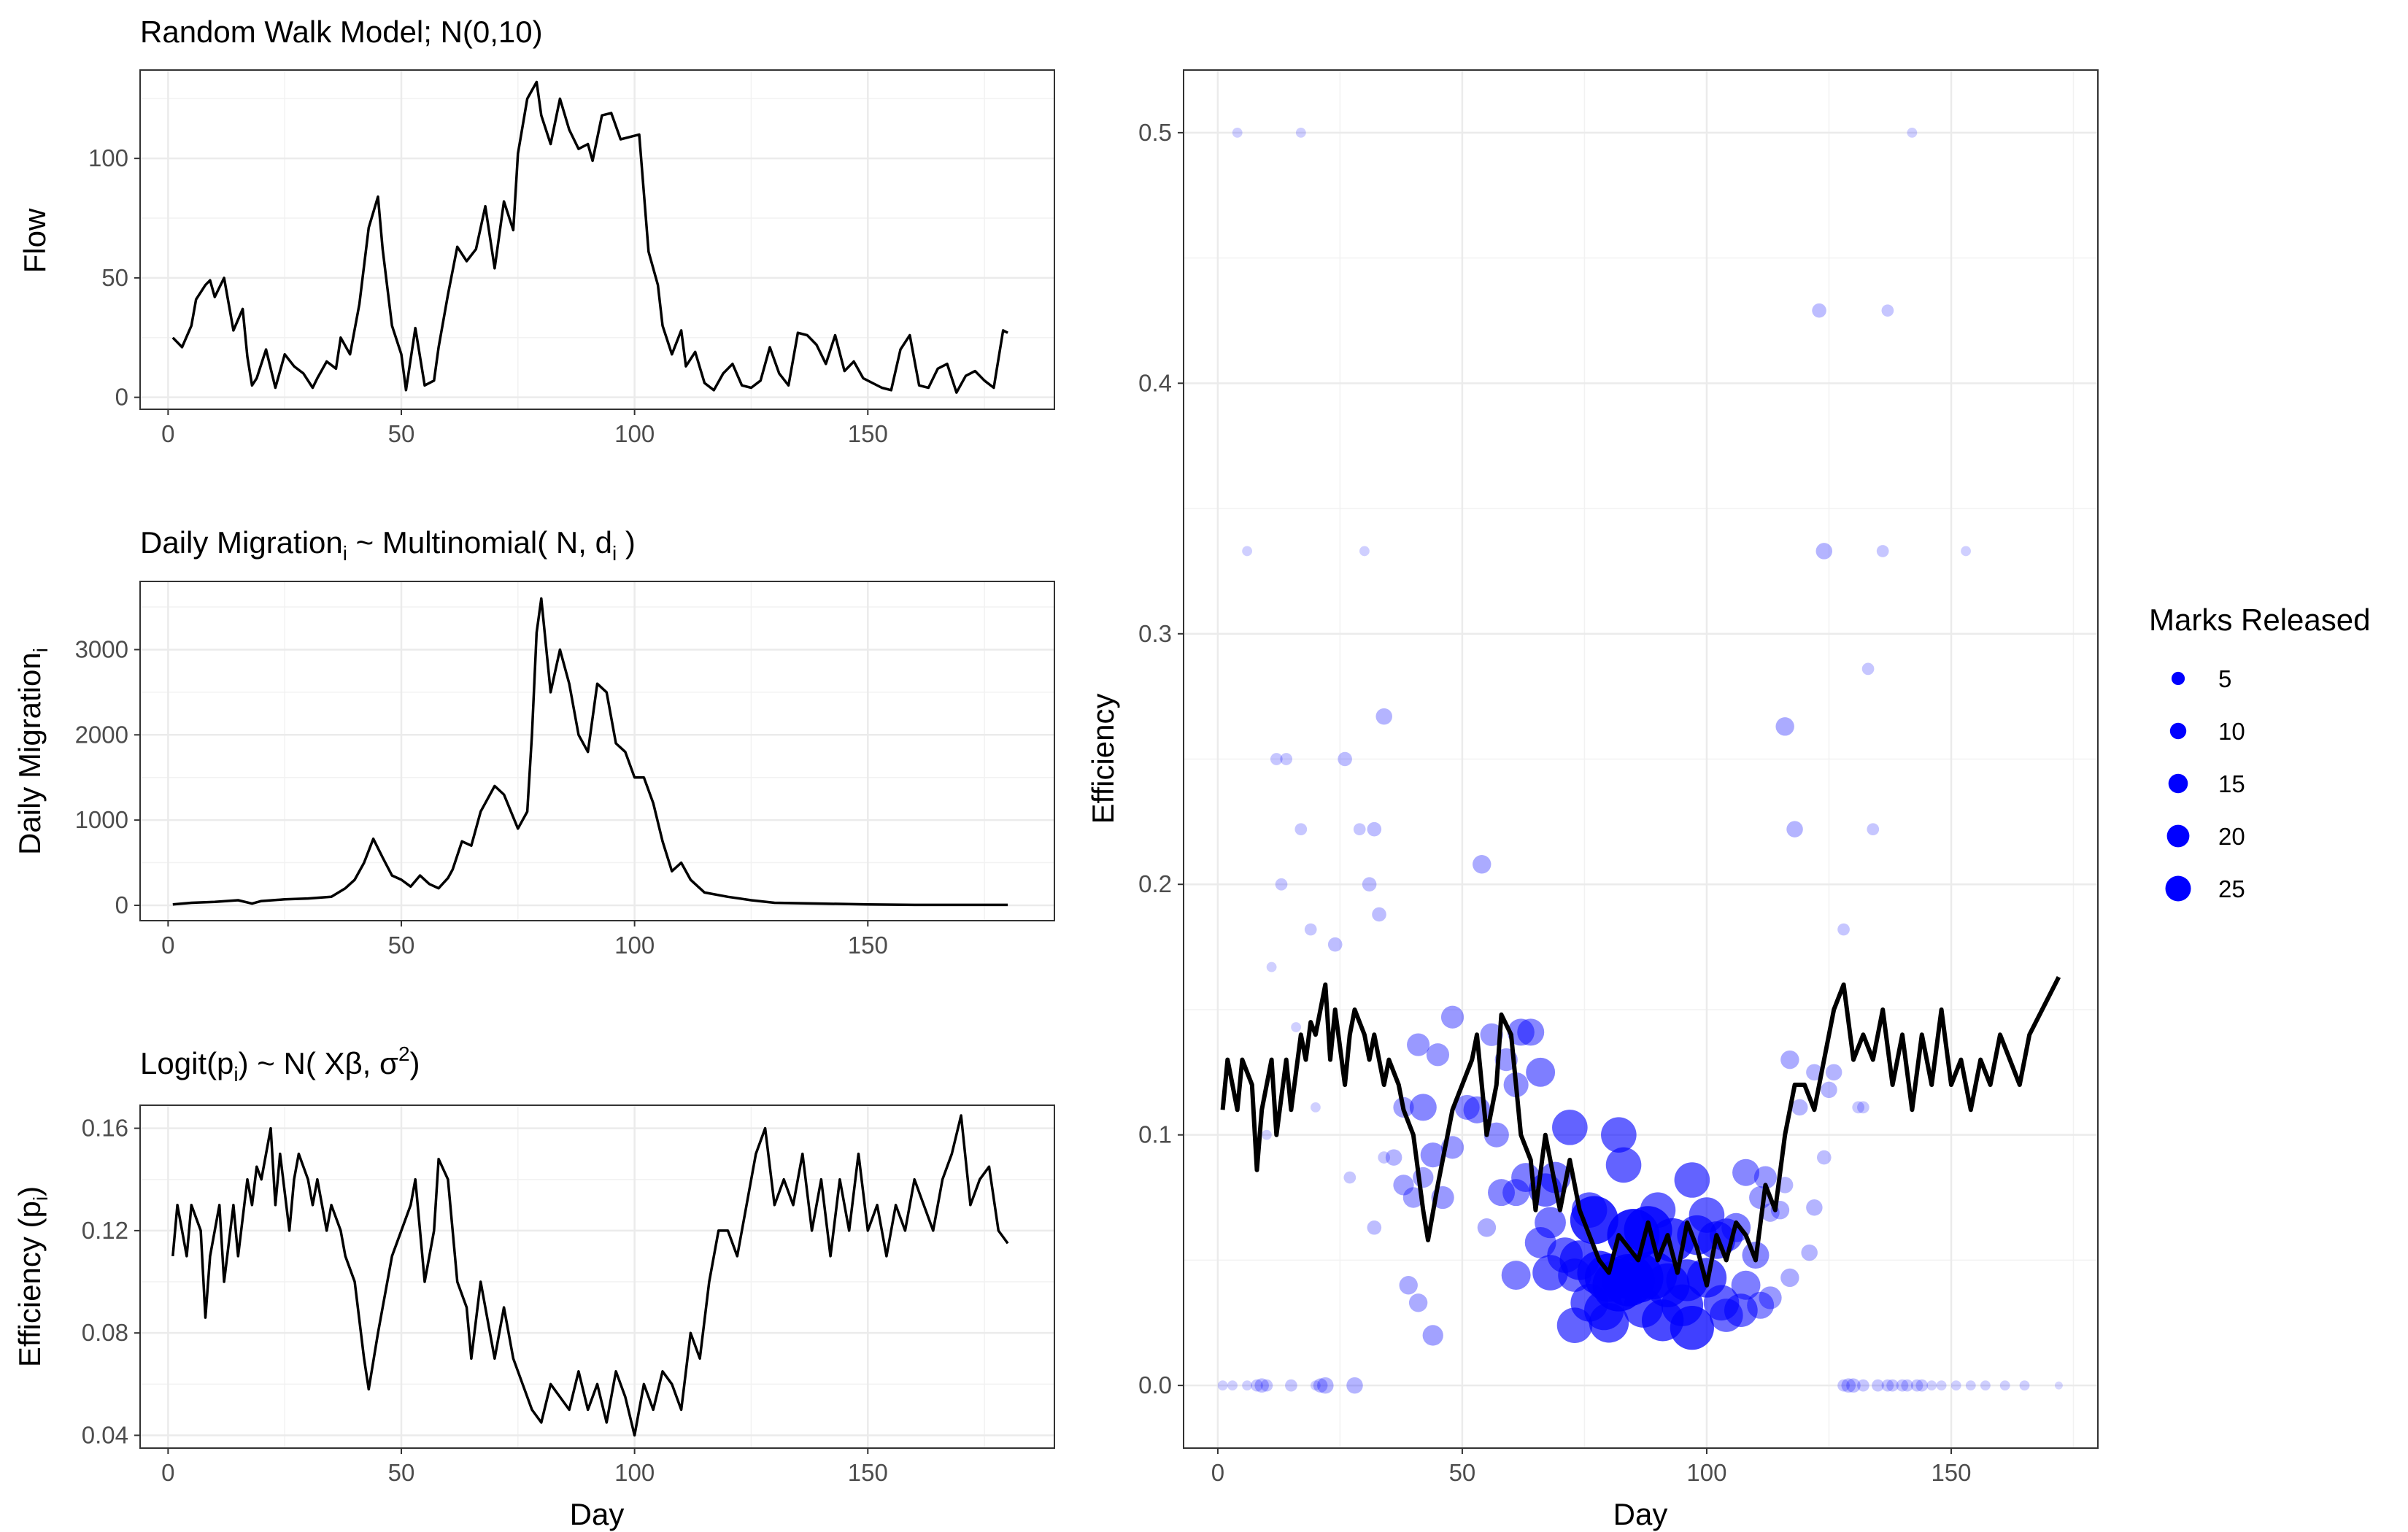 The width and height of the screenshot is (2408, 1532). I want to click on y-tick-label: 0.08, so click(105, 1332).